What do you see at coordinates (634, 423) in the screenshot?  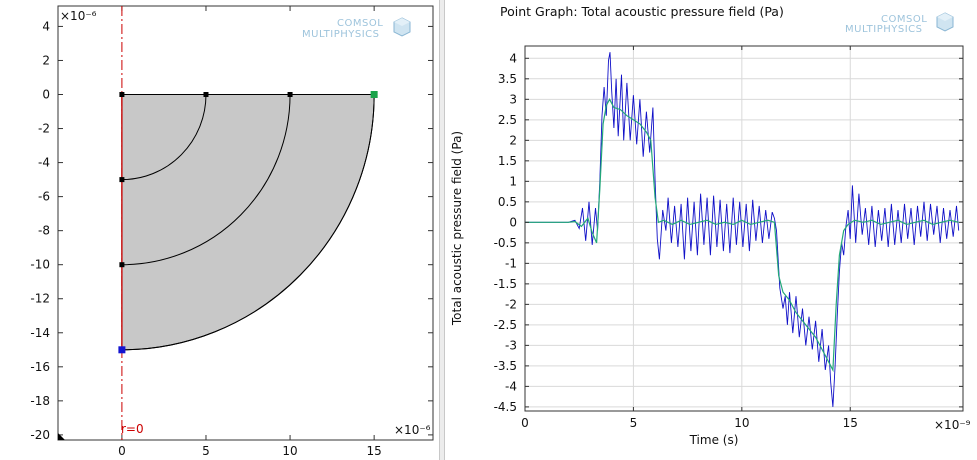 I see `x-tick-label: 5` at bounding box center [634, 423].